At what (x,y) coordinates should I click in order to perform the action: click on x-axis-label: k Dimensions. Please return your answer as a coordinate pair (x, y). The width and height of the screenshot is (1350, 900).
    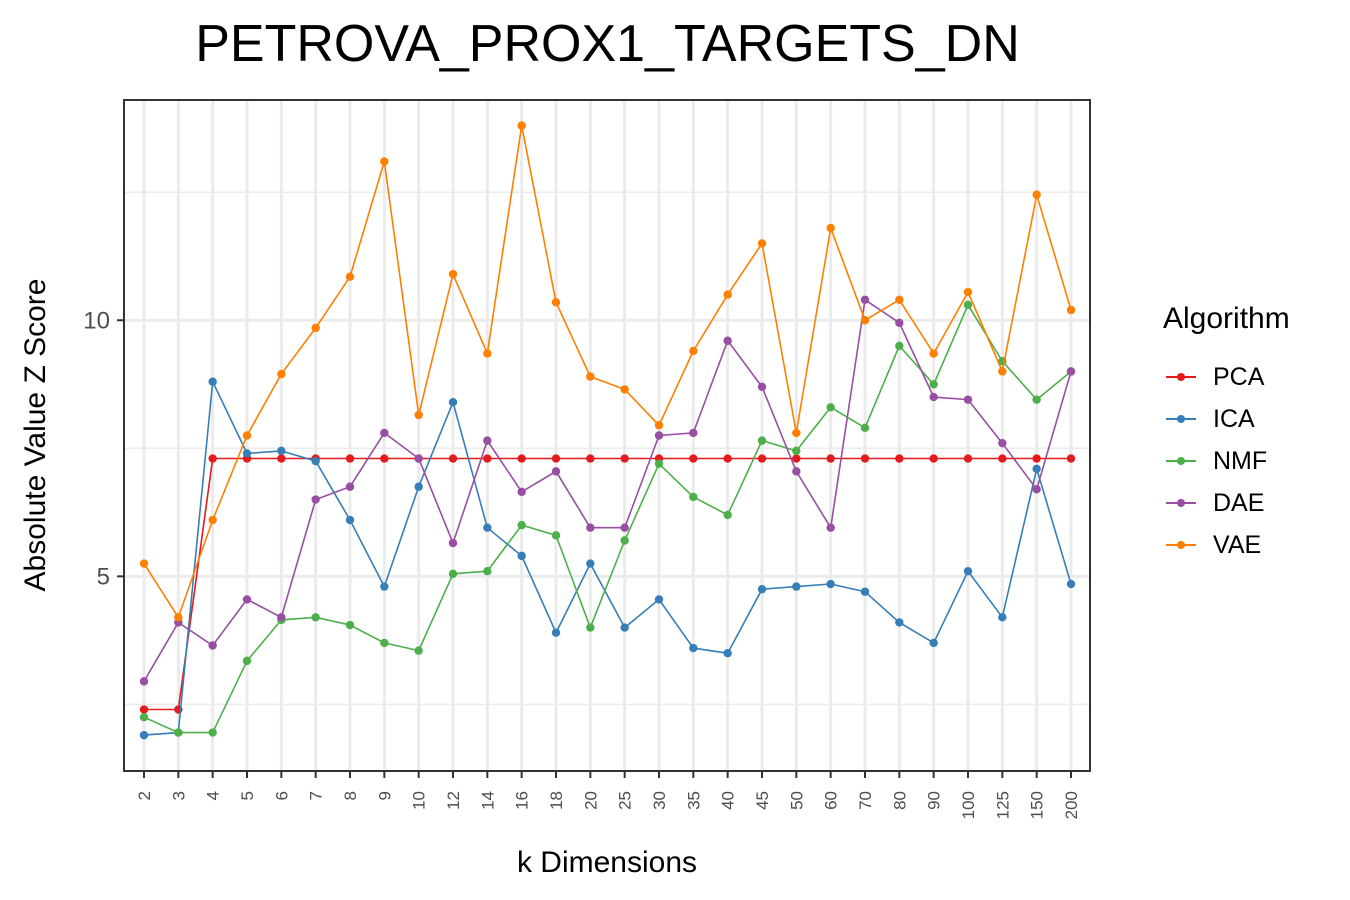
    Looking at the image, I should click on (607, 862).